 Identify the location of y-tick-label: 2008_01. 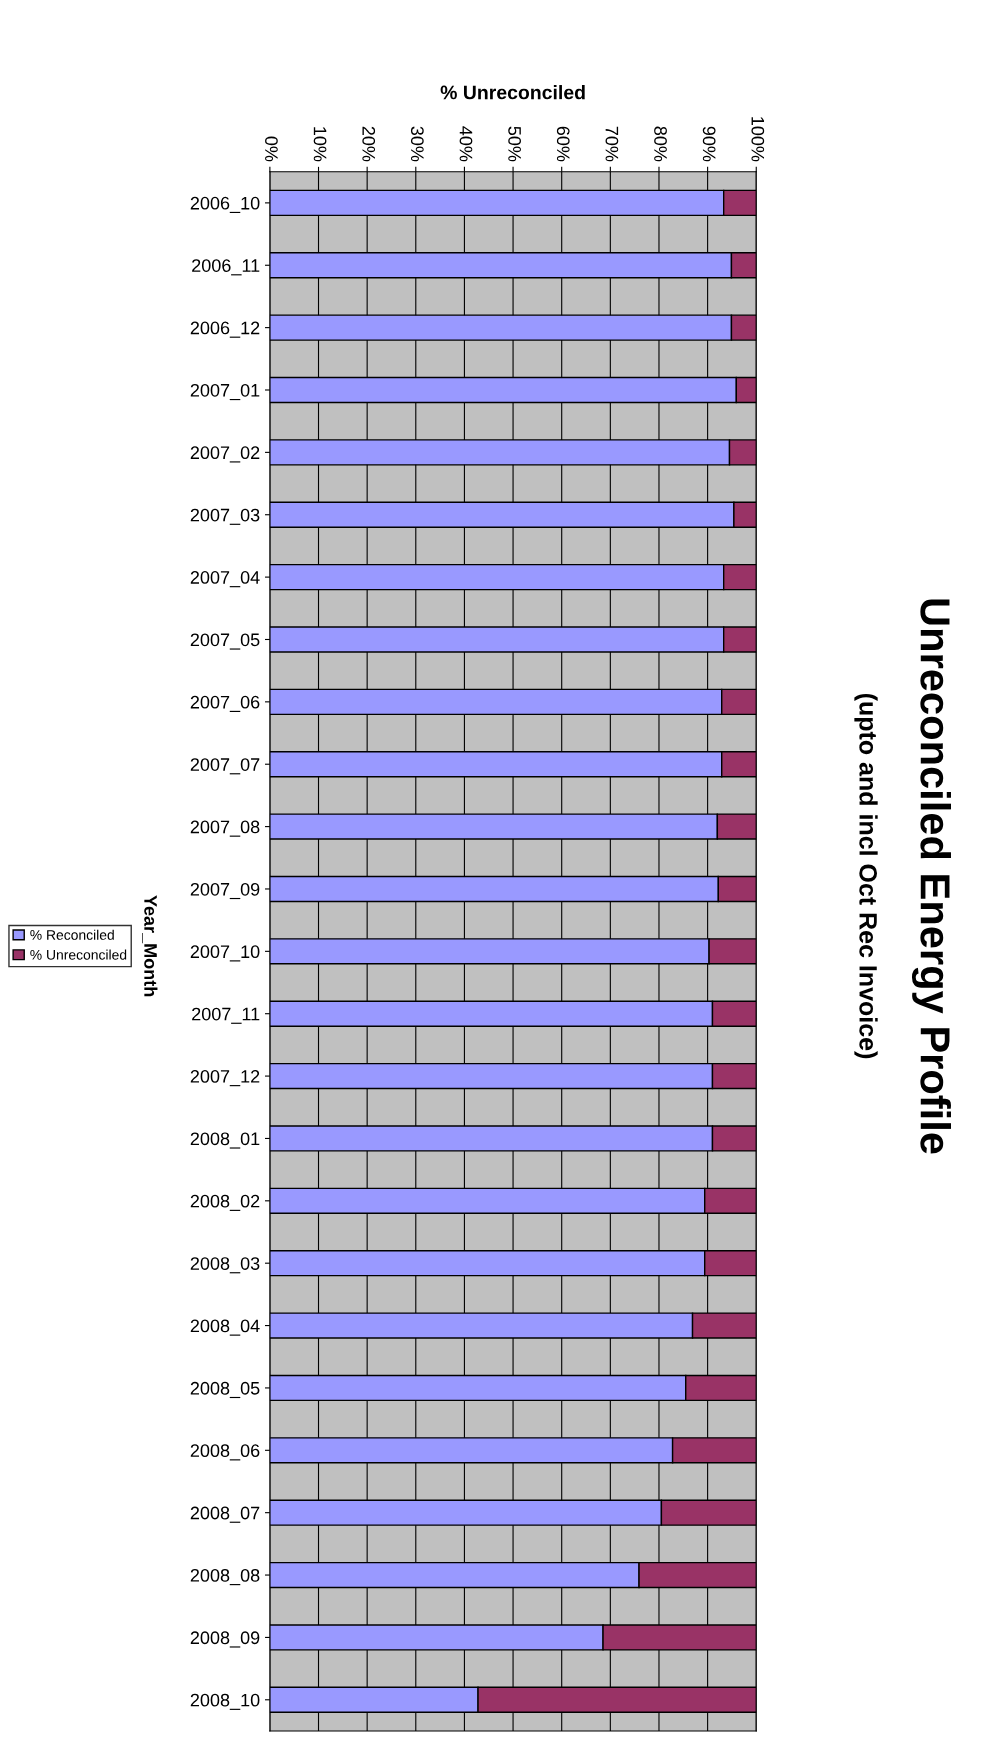
(225, 1140).